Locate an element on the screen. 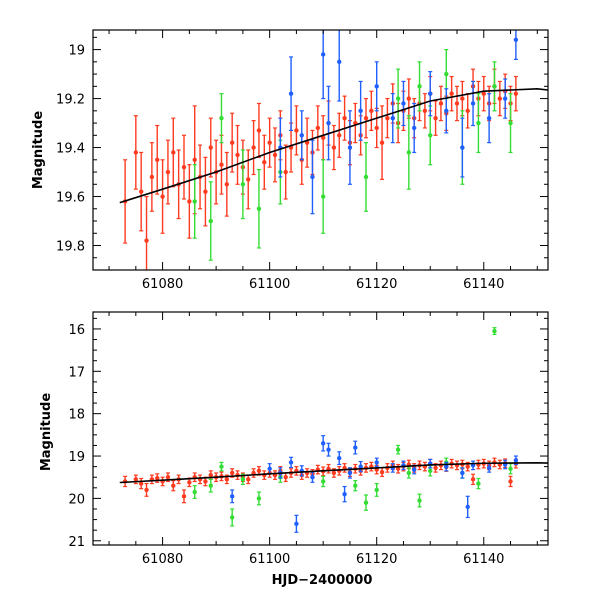  y-tick-label: 19.4 is located at coordinates (70, 149).